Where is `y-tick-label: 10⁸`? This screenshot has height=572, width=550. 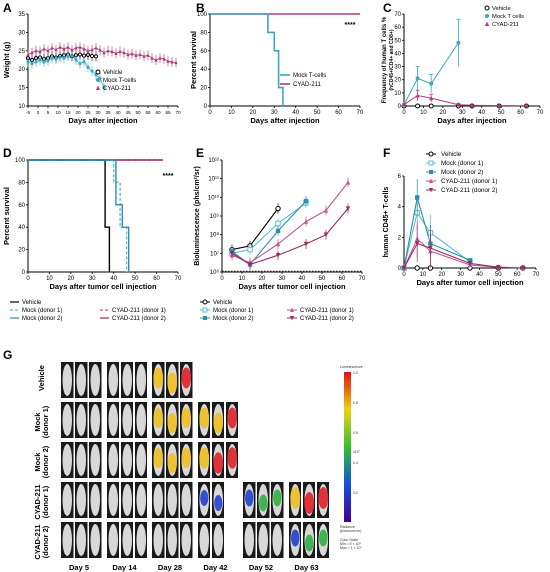
y-tick-label: 10⁸ is located at coordinates (215, 235).